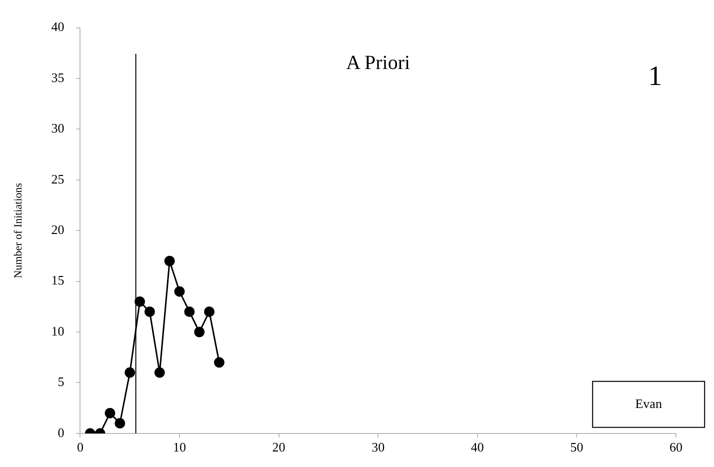 This screenshot has height=467, width=714. What do you see at coordinates (577, 447) in the screenshot?
I see `x-tick-label: 50` at bounding box center [577, 447].